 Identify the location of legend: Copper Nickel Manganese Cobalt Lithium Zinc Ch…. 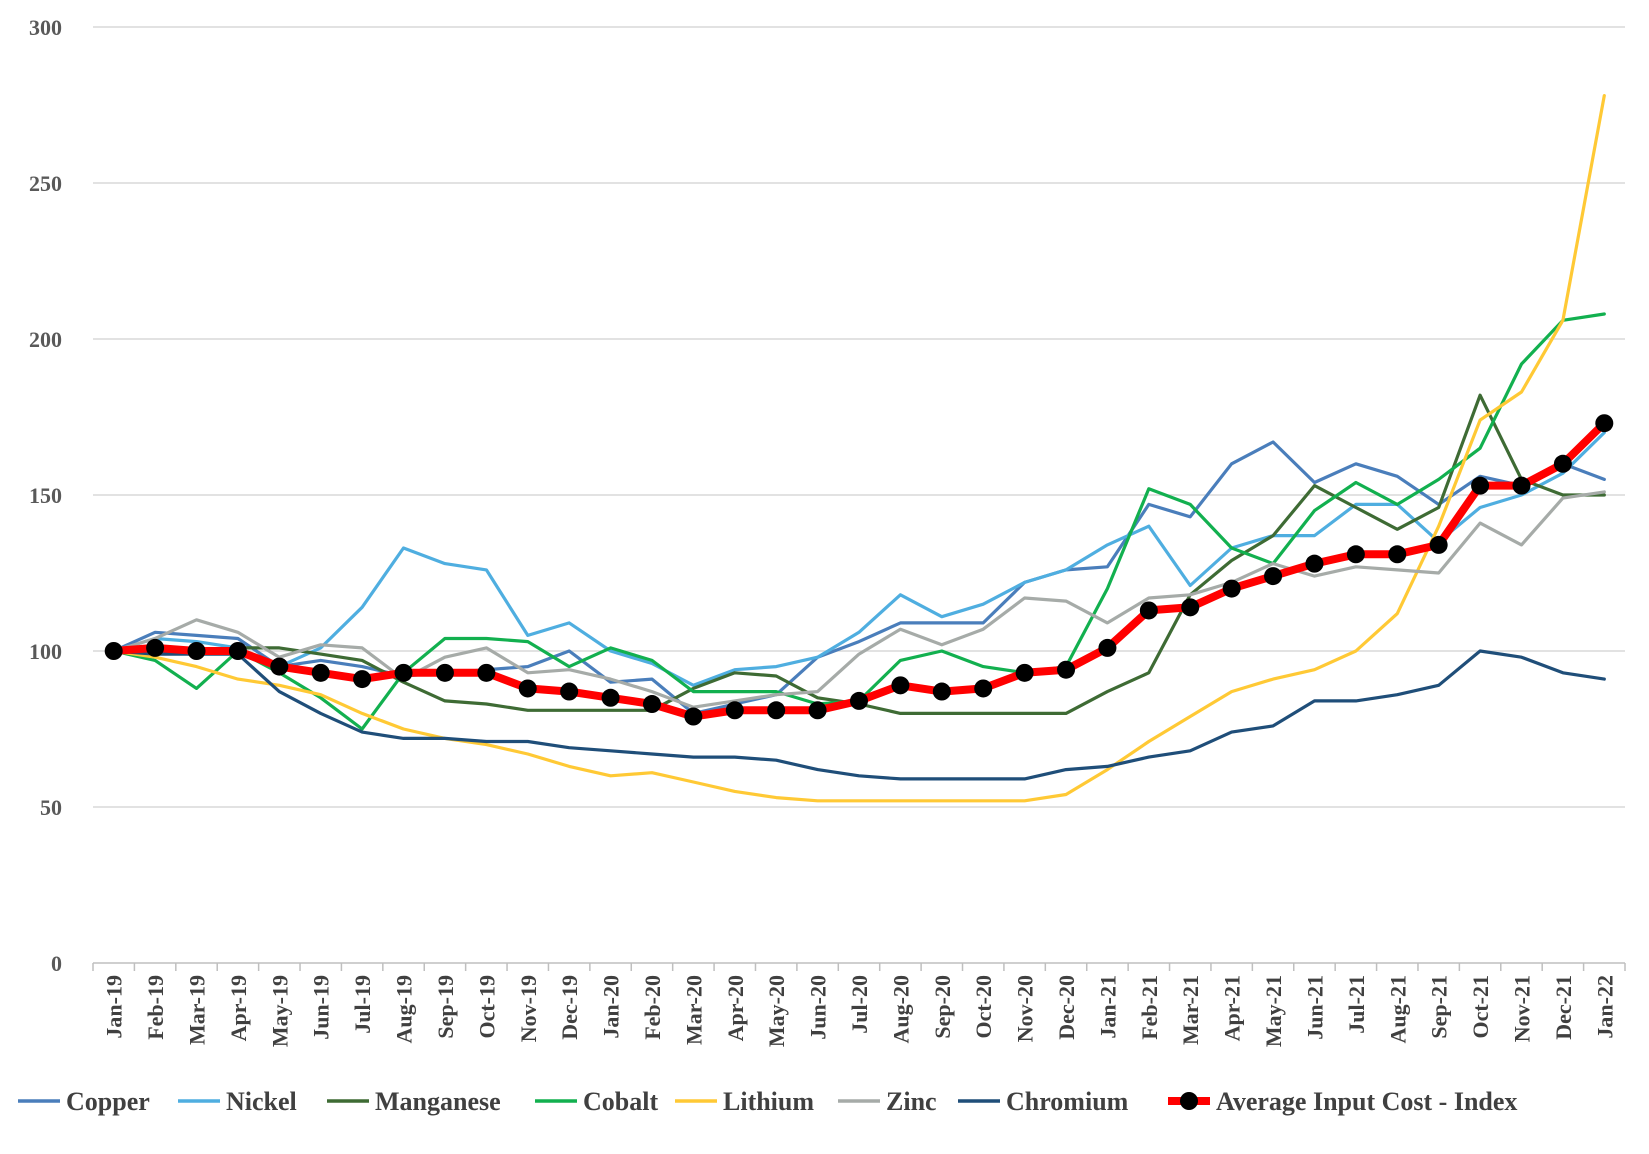
(767, 1101).